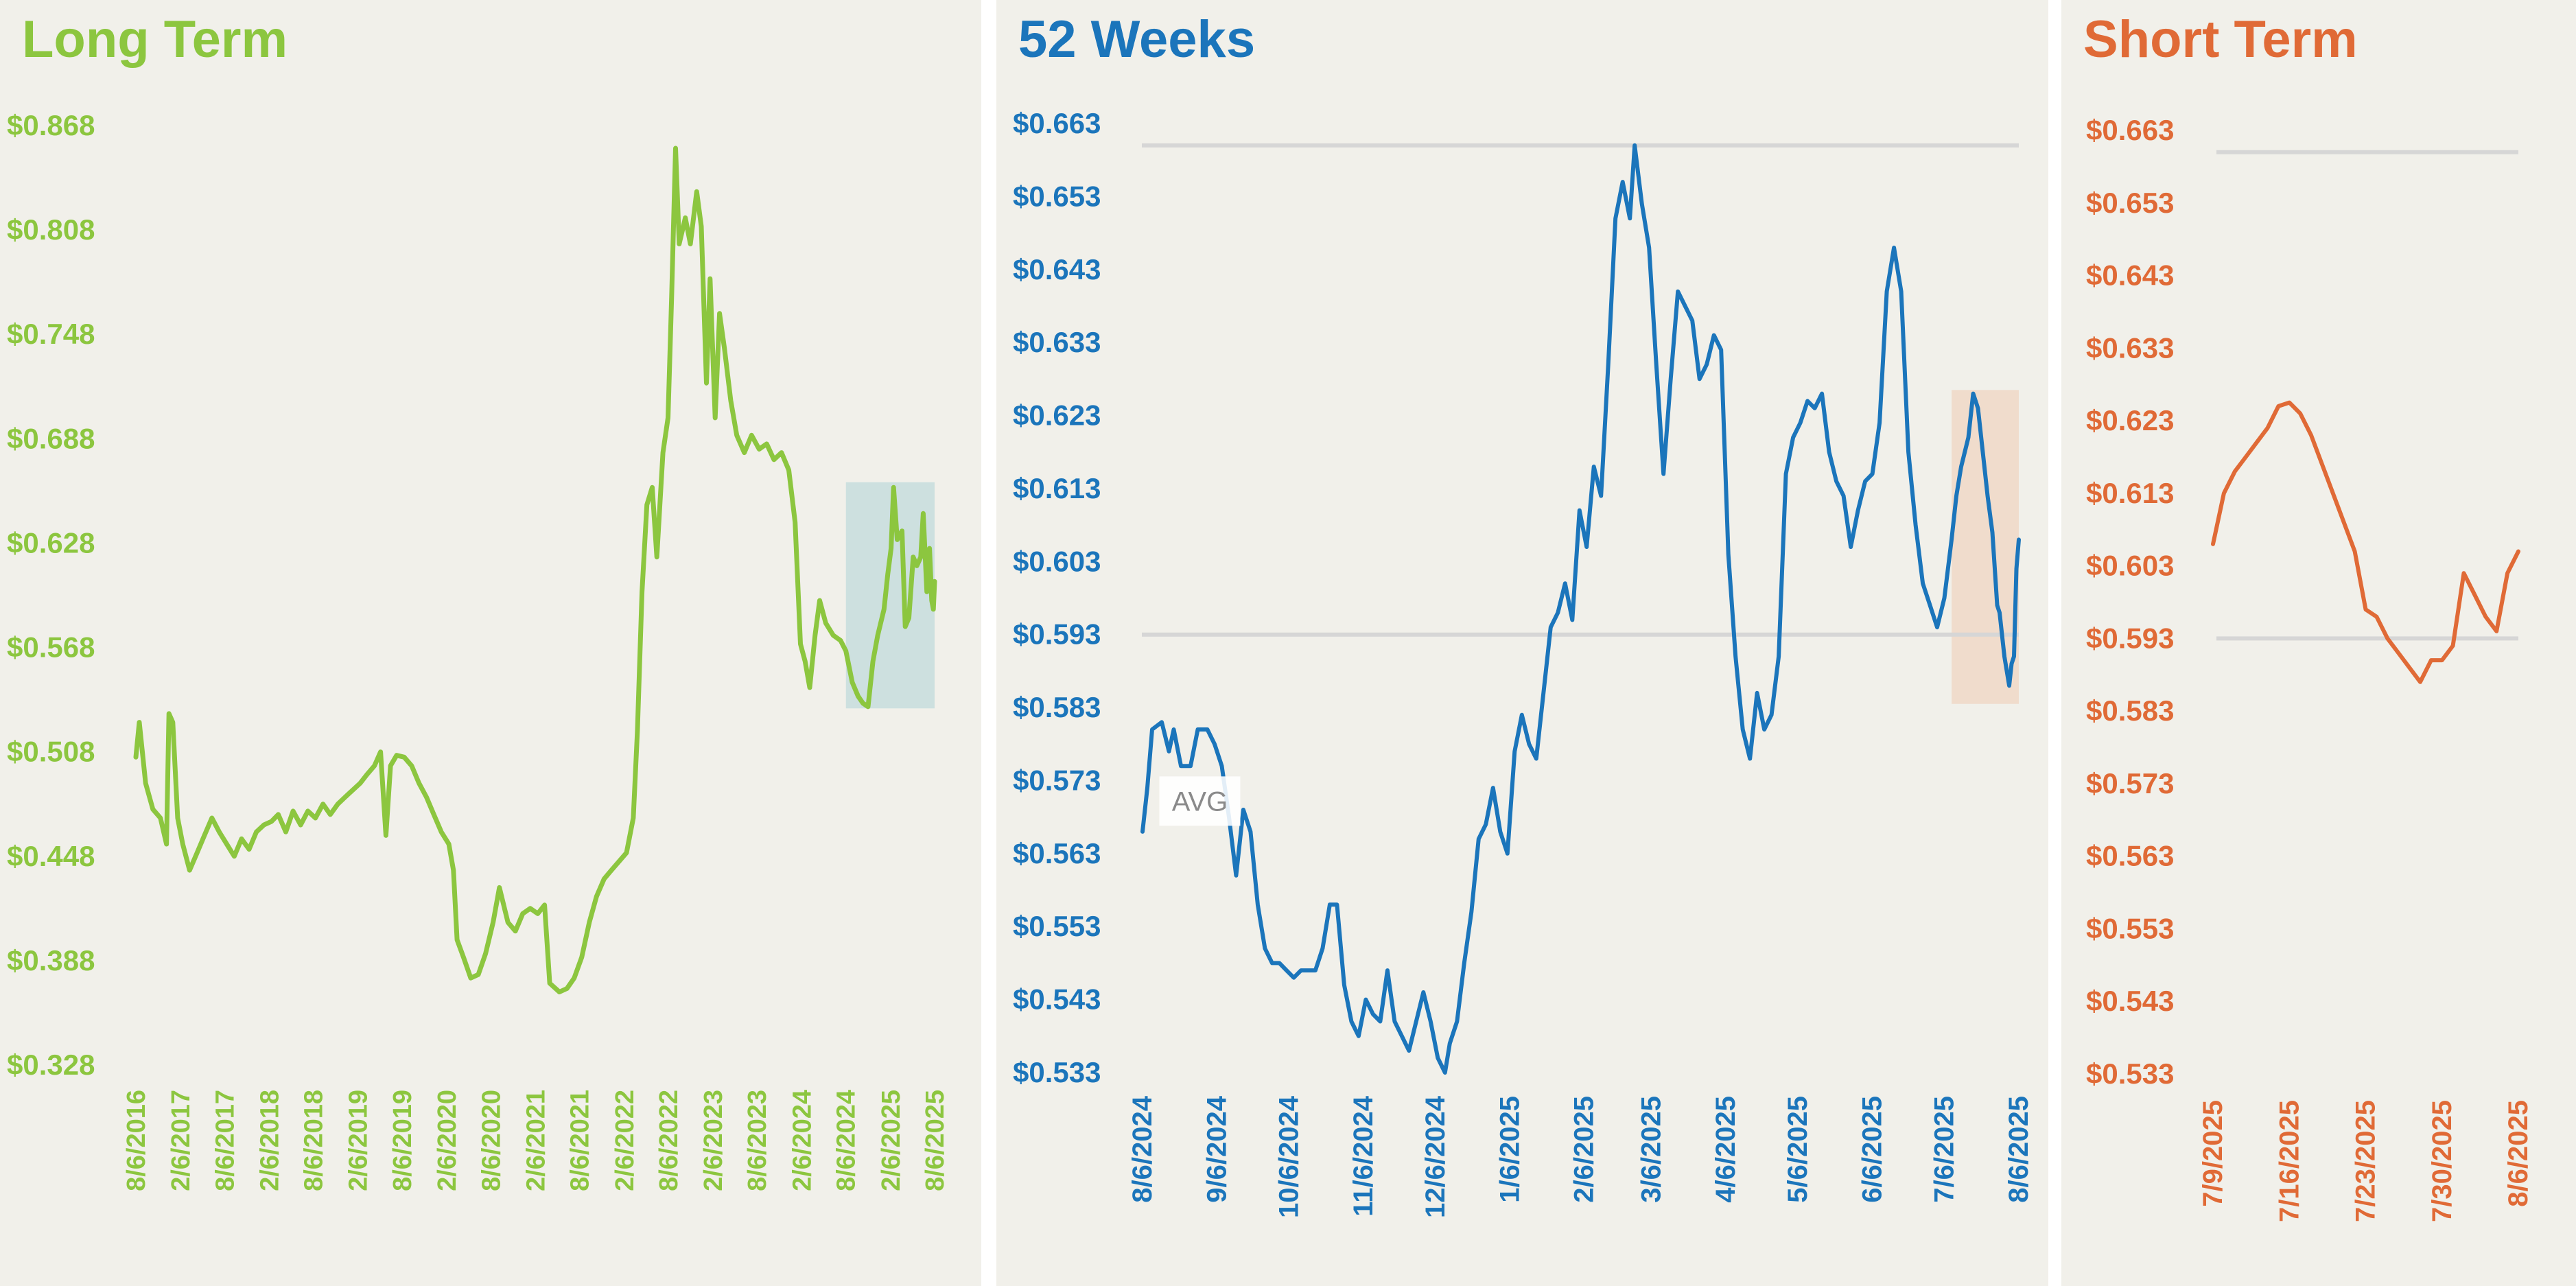 Image resolution: width=2576 pixels, height=1286 pixels. Describe the element at coordinates (2220, 40) in the screenshot. I see `short-term-chart-title: Short Term` at that location.